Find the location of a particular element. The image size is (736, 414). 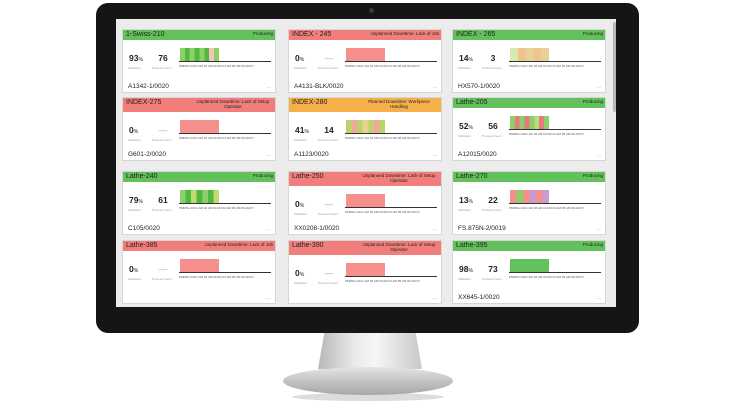

part-number: HX570-1/0020 is located at coordinates (479, 86).